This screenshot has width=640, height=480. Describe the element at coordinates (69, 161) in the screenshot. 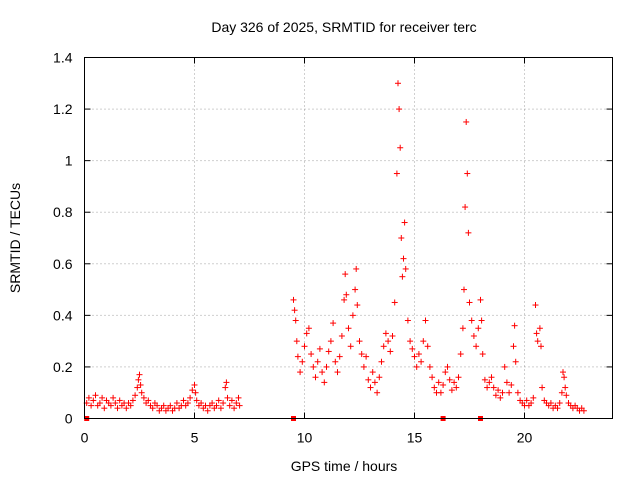

I see `y-tick-label: 1` at that location.